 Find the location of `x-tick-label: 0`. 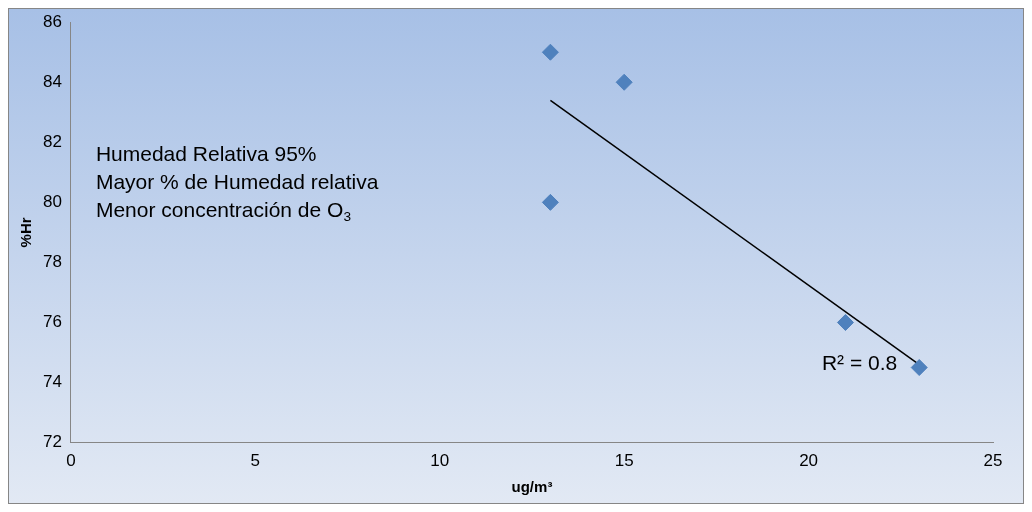

x-tick-label: 0 is located at coordinates (71, 461).